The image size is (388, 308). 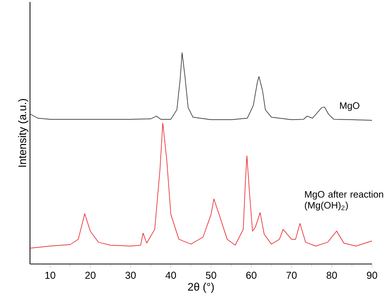 What do you see at coordinates (171, 275) in the screenshot?
I see `x-tick-label: 40` at bounding box center [171, 275].